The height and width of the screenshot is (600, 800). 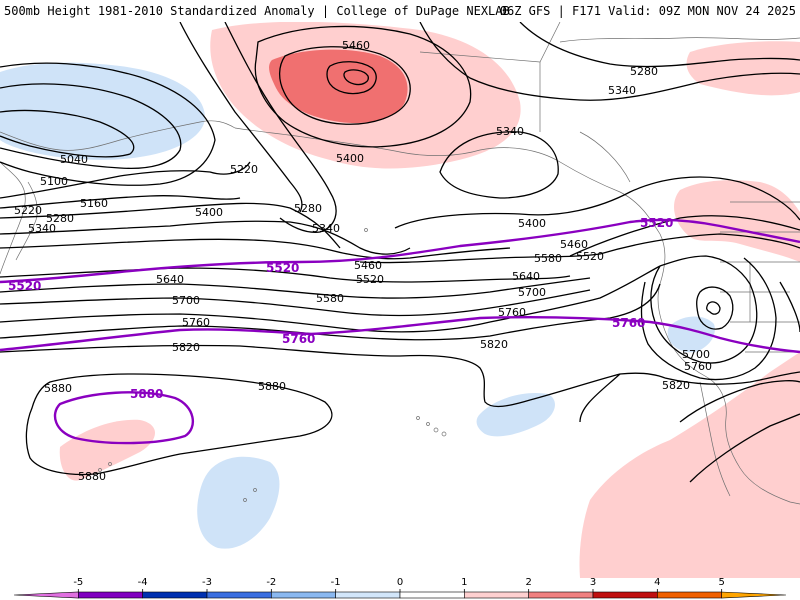 I want to click on strong-positive-anomaly, so click(x=338, y=86).